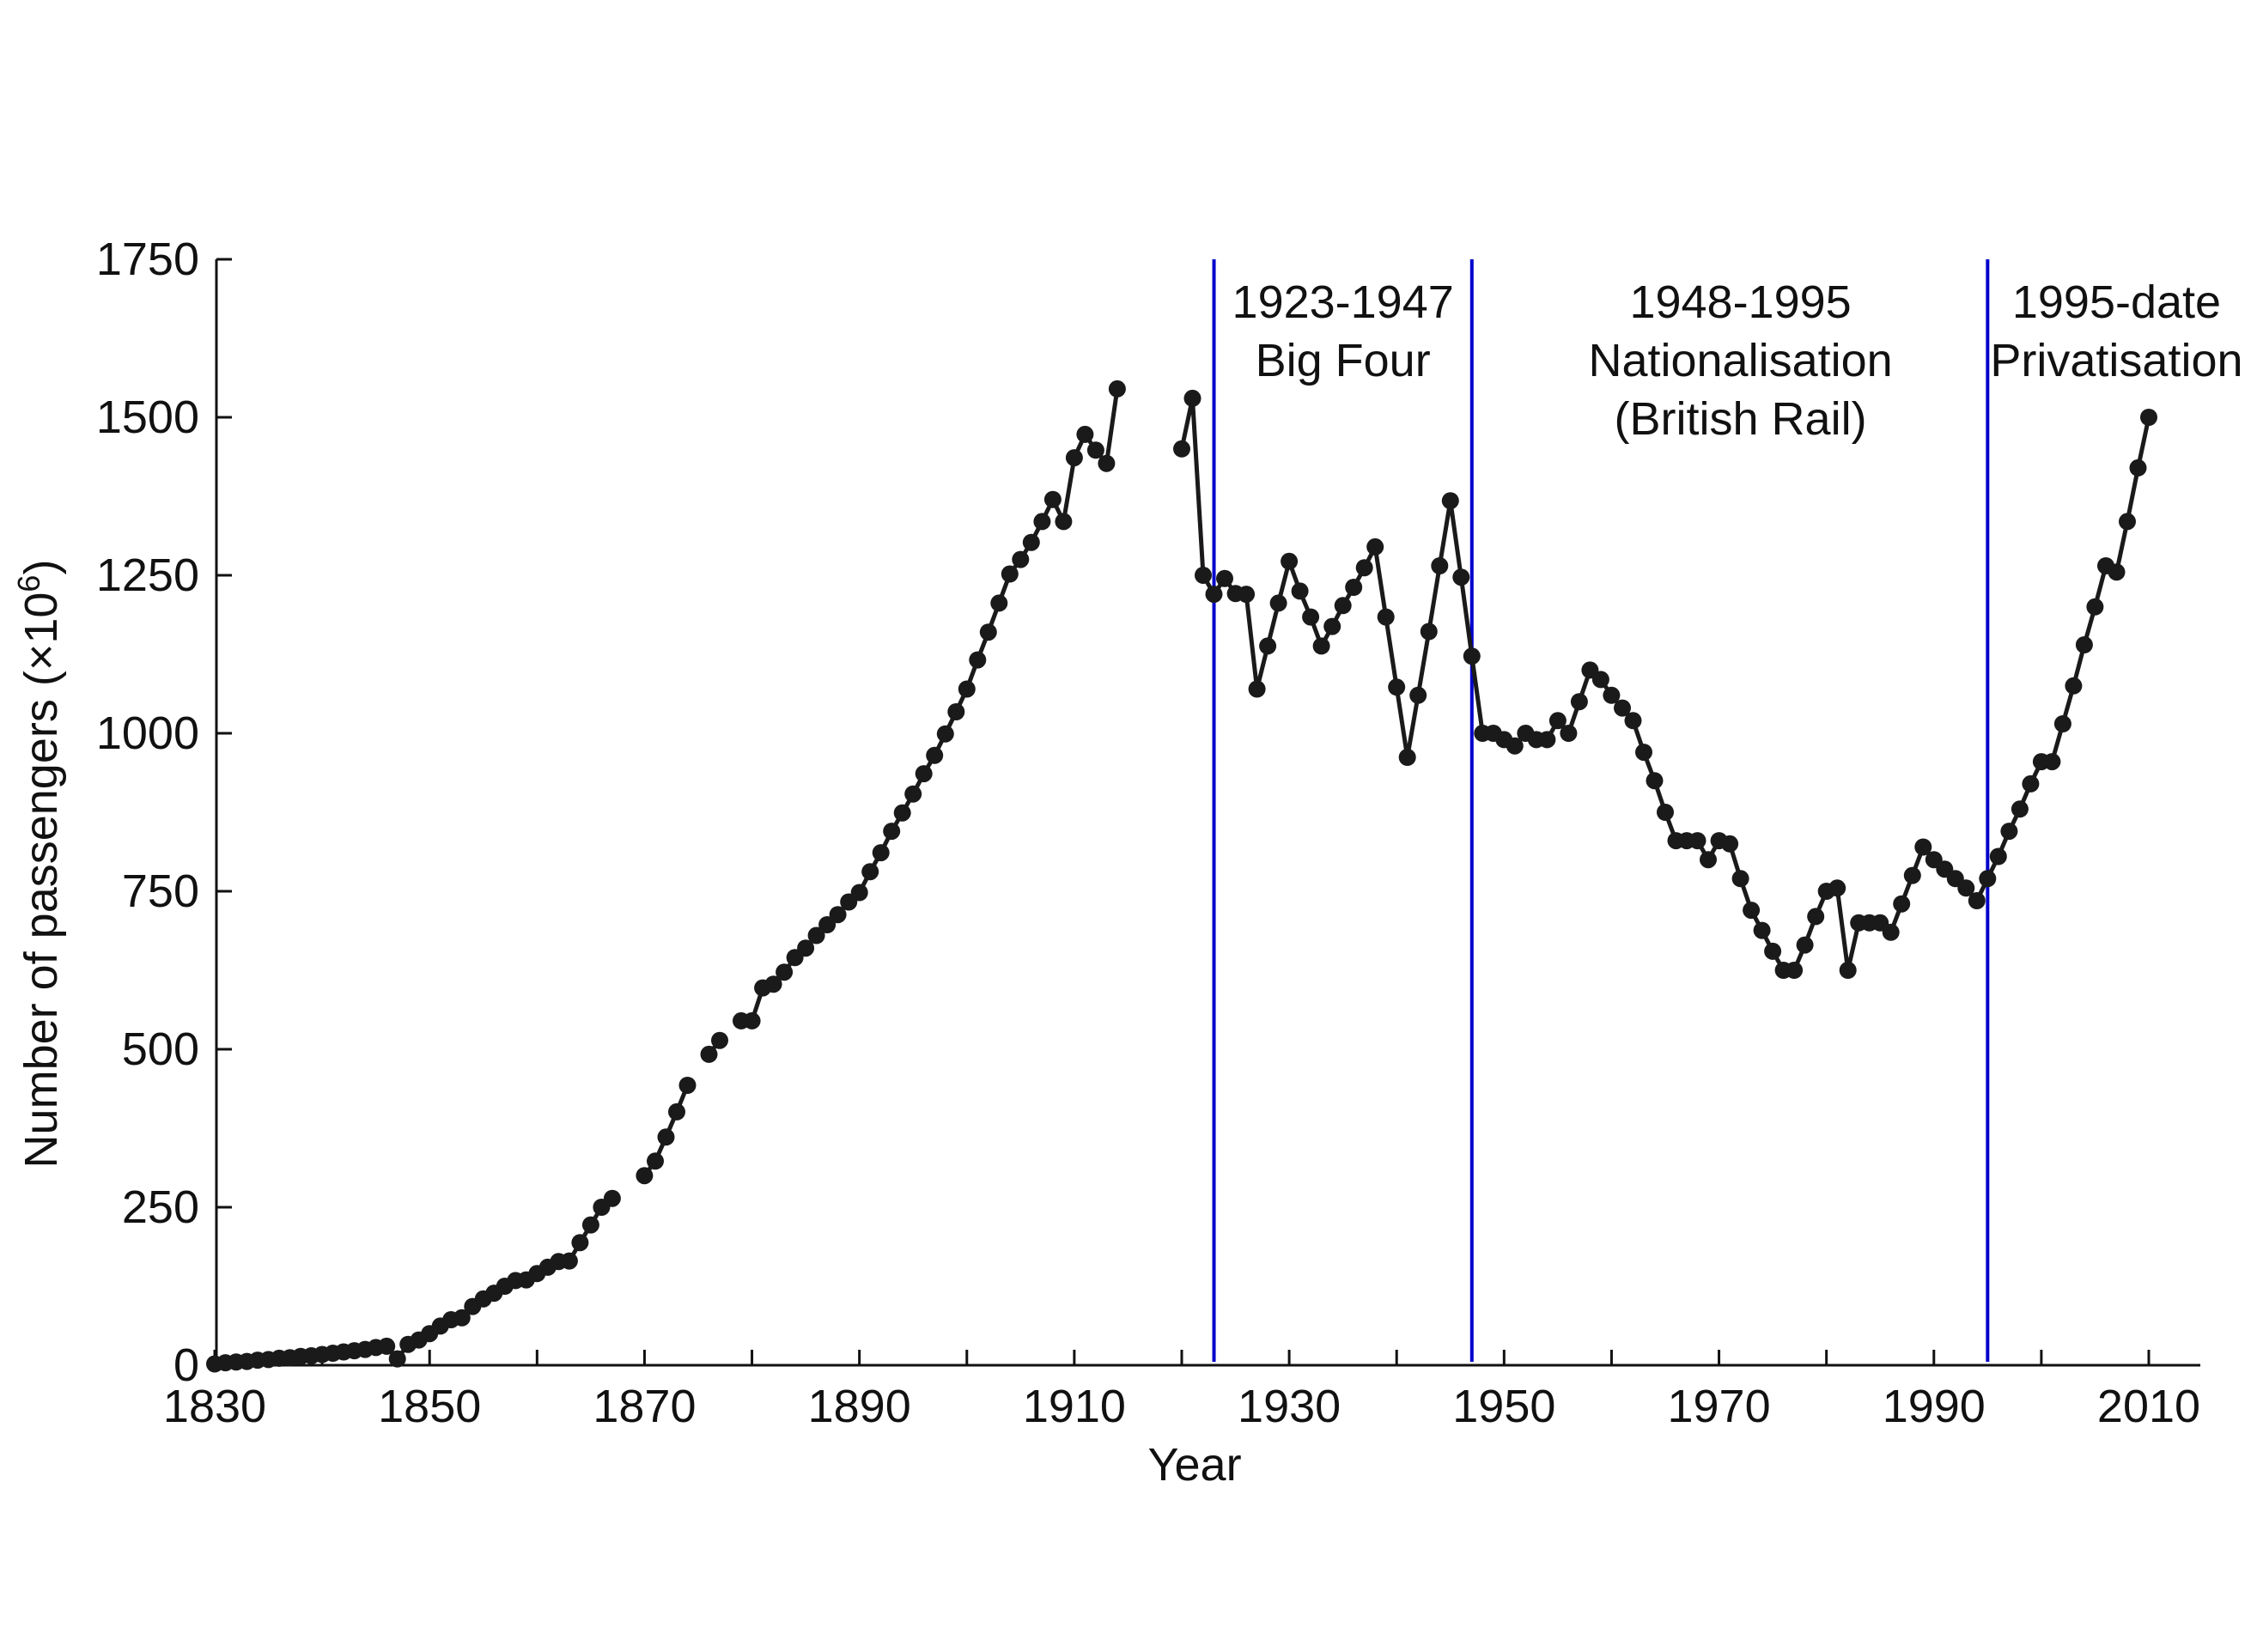 The height and width of the screenshot is (1652, 2257). Describe the element at coordinates (1504, 1406) in the screenshot. I see `x-tick-label: 1950` at that location.